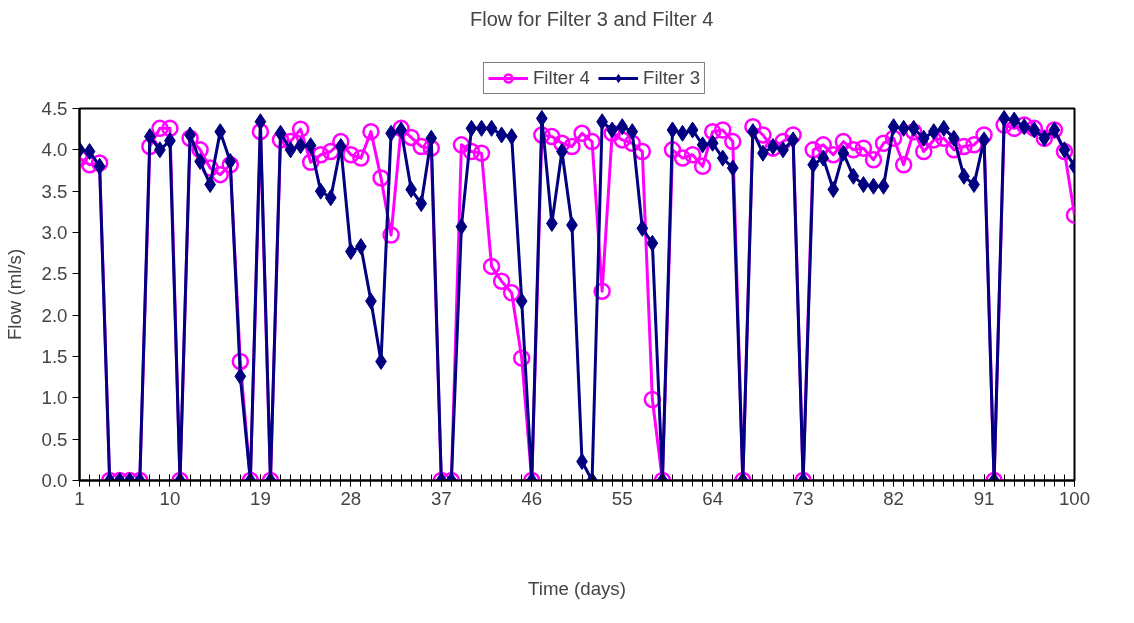 The image size is (1134, 623). I want to click on y-tick-label: 2.5, so click(54, 274).